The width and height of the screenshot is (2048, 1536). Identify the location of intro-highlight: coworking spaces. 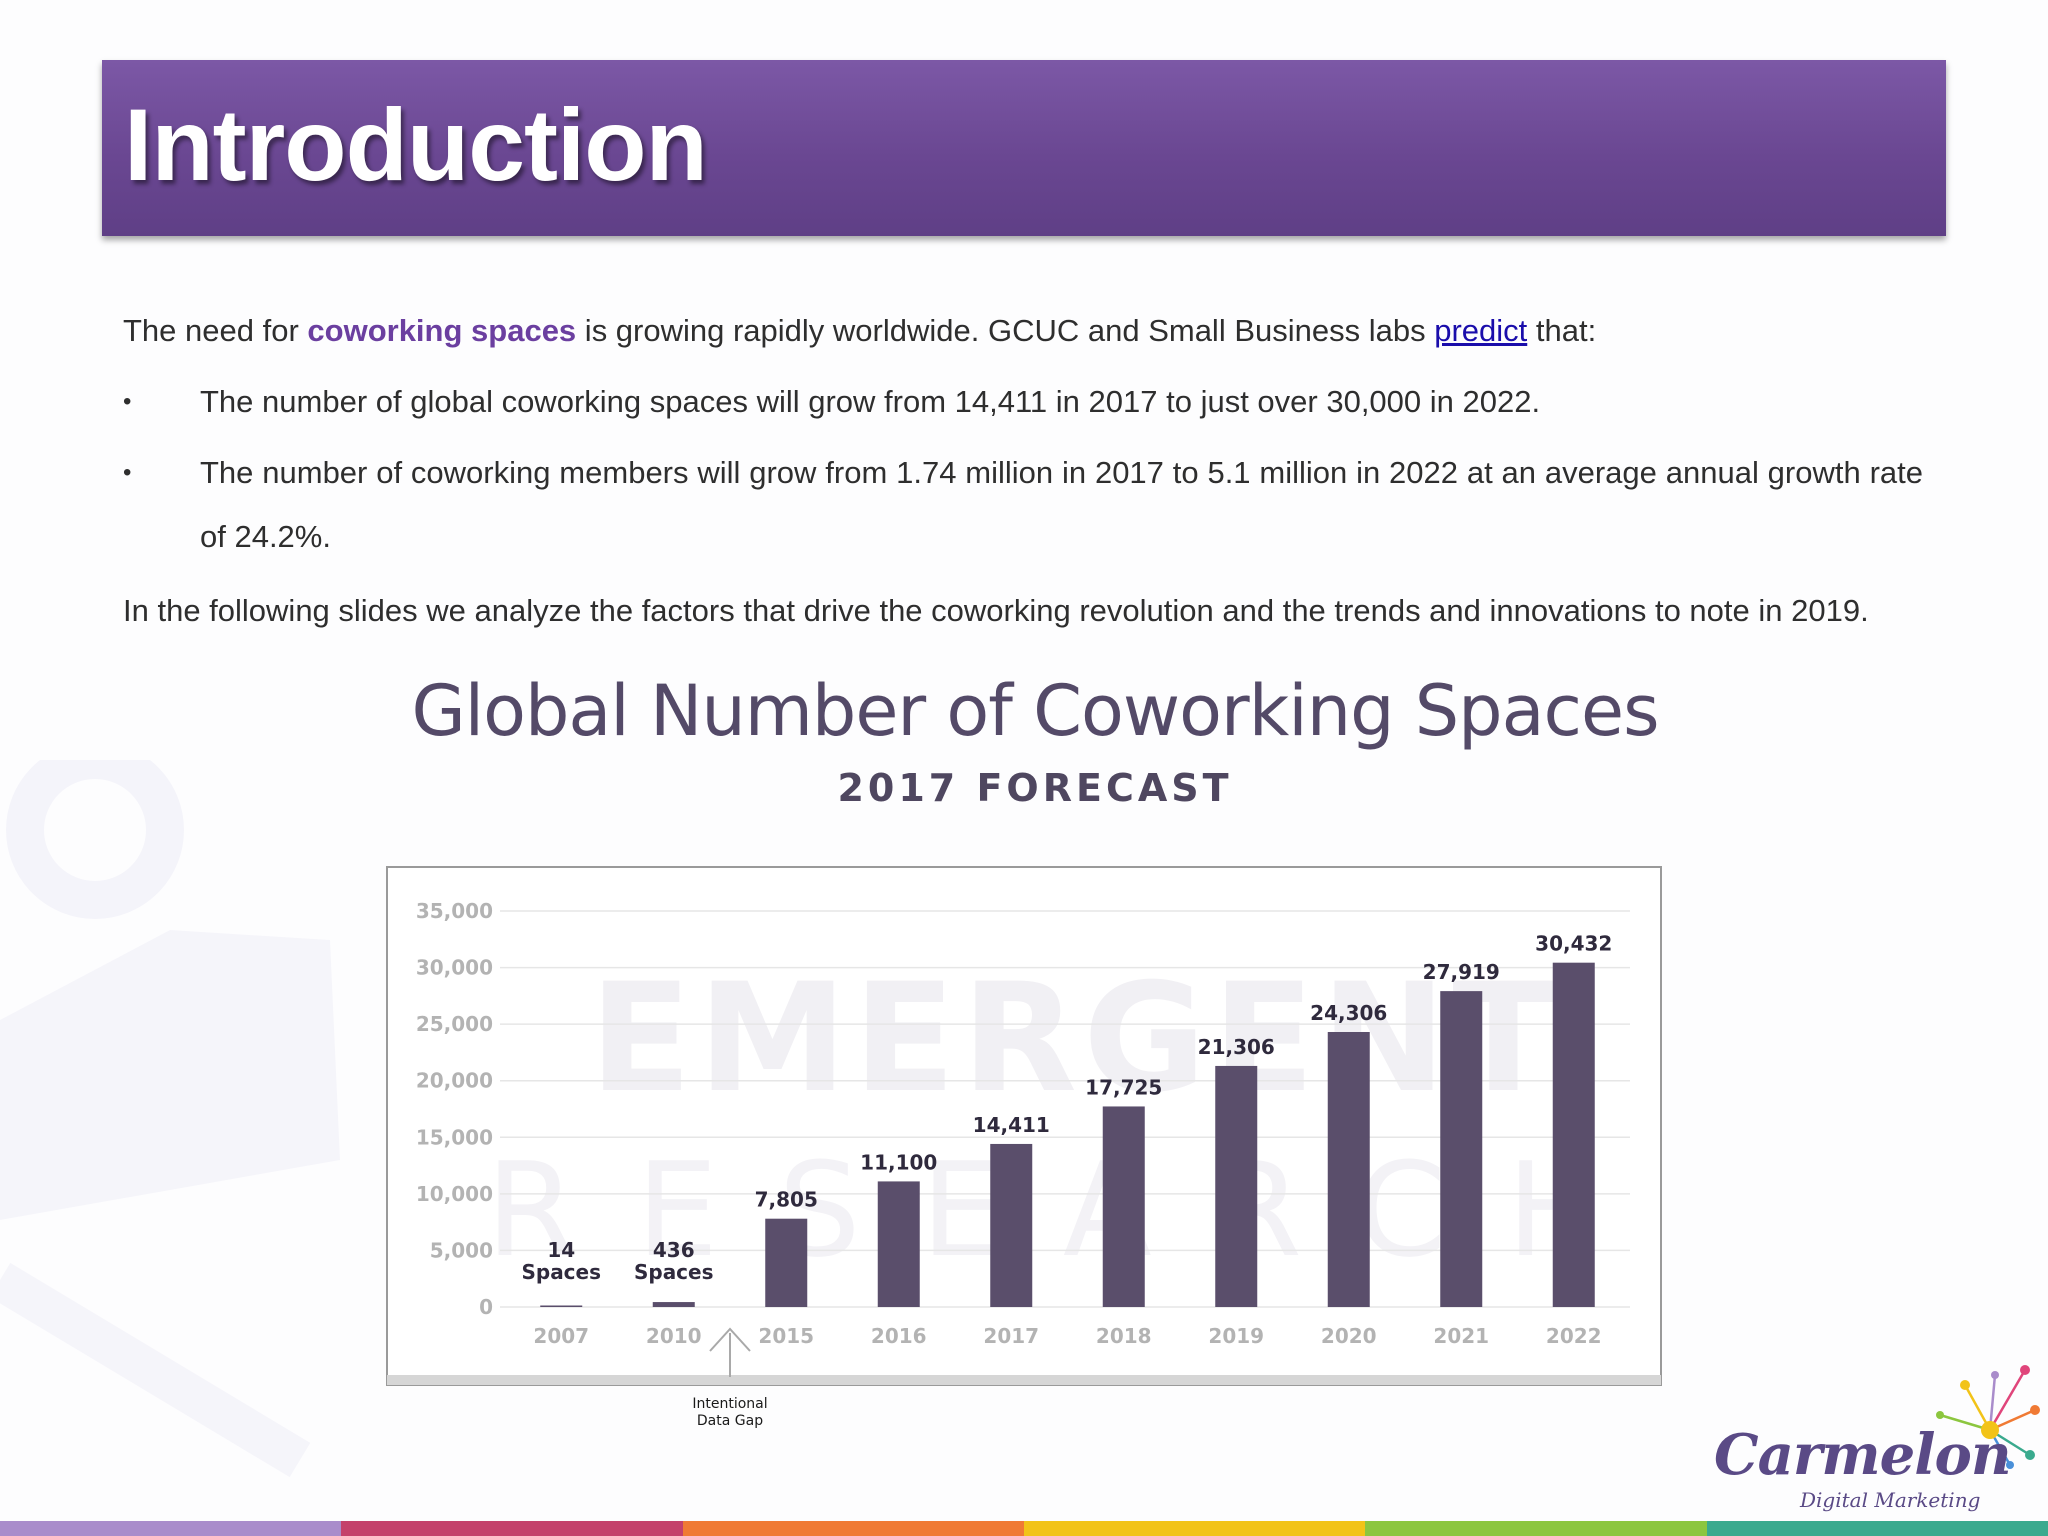
(442, 330).